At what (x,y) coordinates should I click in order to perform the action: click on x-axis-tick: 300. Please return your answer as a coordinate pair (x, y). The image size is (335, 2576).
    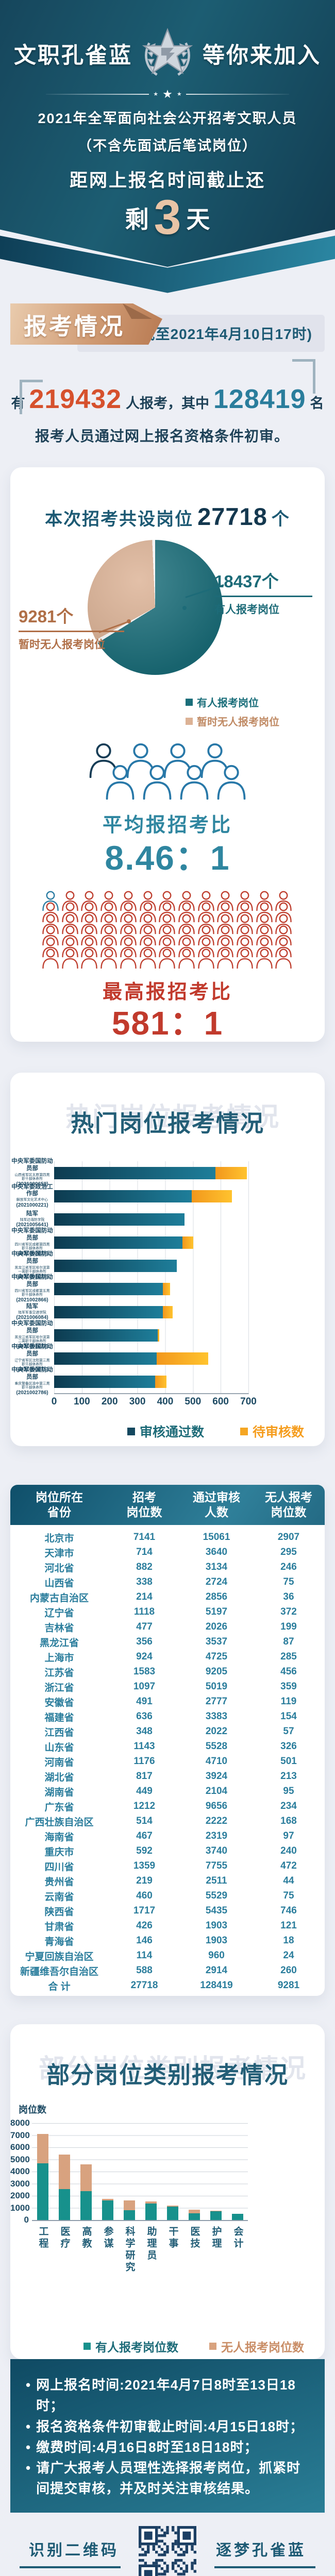
    Looking at the image, I should click on (137, 1401).